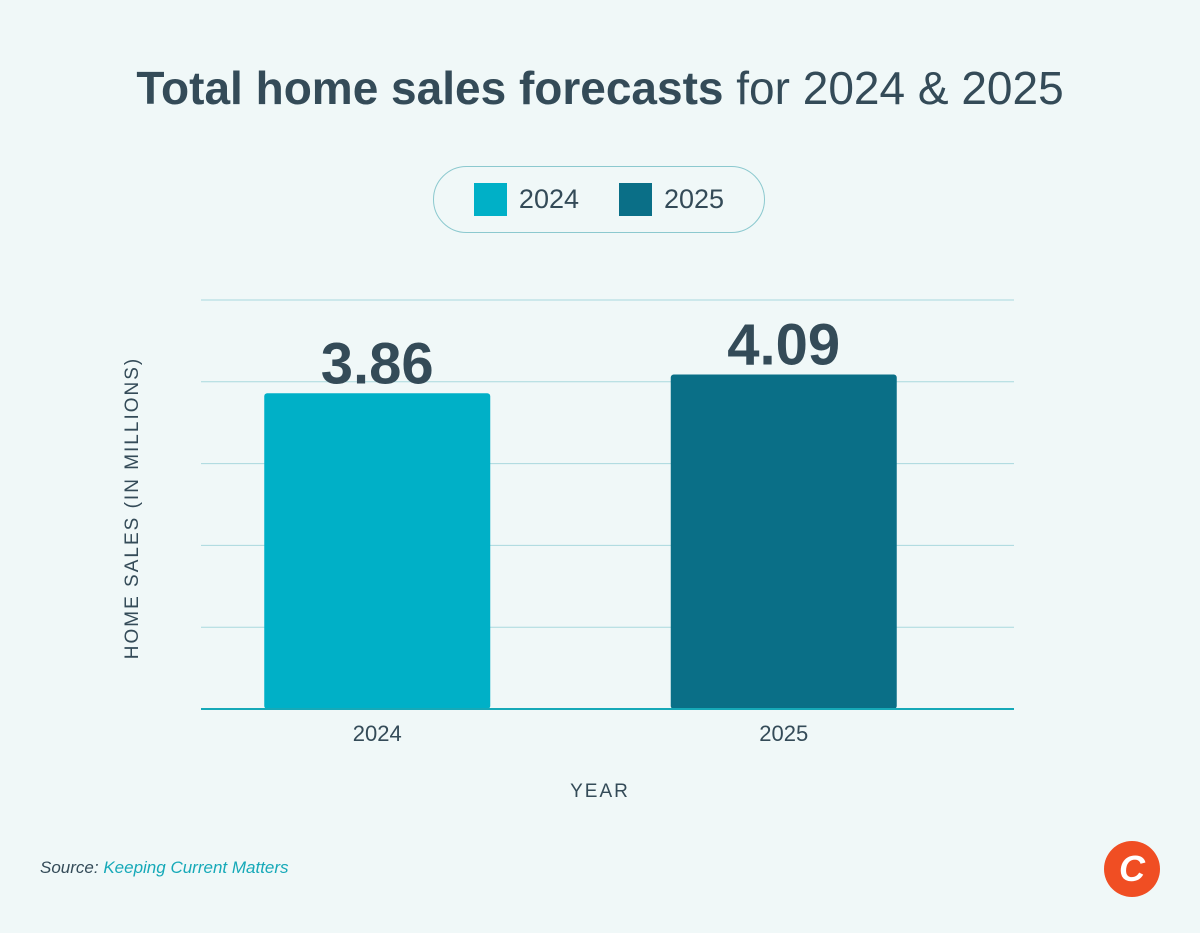 The height and width of the screenshot is (933, 1200). I want to click on data-label-2025: 4.09, so click(783, 344).